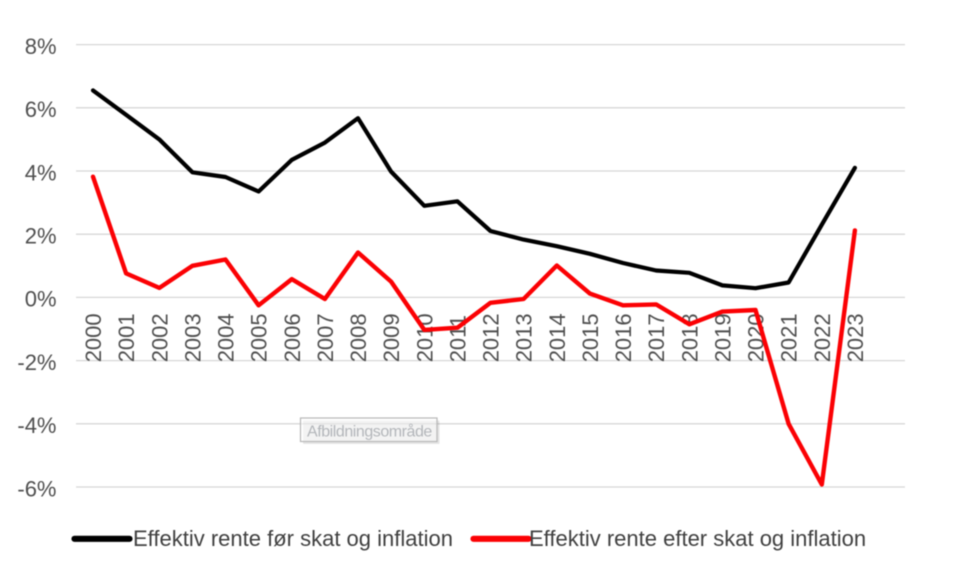 The width and height of the screenshot is (960, 586). What do you see at coordinates (126, 337) in the screenshot?
I see `svg-text: 2001` at bounding box center [126, 337].